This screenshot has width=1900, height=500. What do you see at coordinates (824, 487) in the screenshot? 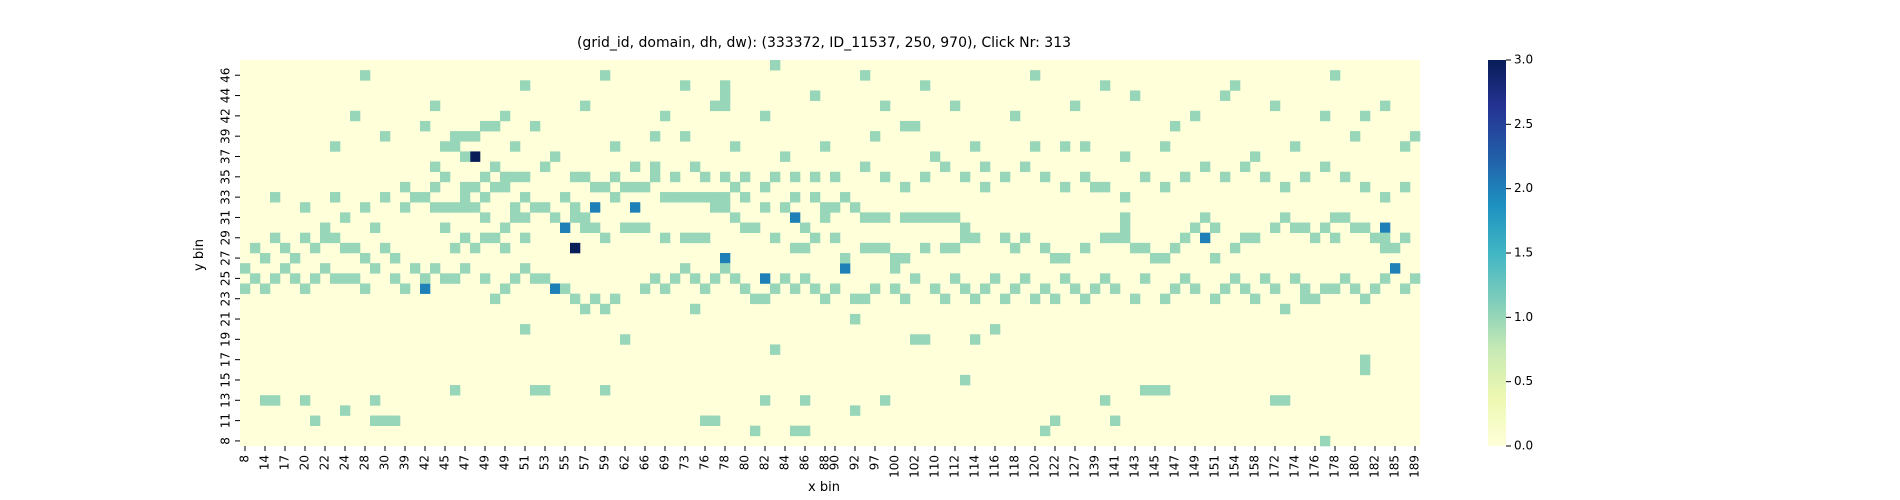
I see `x-axis-label: x bin` at bounding box center [824, 487].